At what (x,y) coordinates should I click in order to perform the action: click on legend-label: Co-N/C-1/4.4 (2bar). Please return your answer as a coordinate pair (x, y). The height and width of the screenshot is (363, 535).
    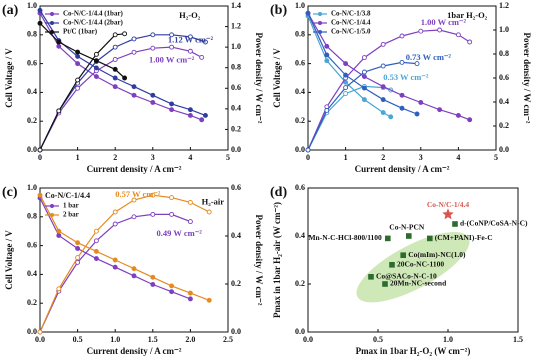
    Looking at the image, I should click on (93, 23).